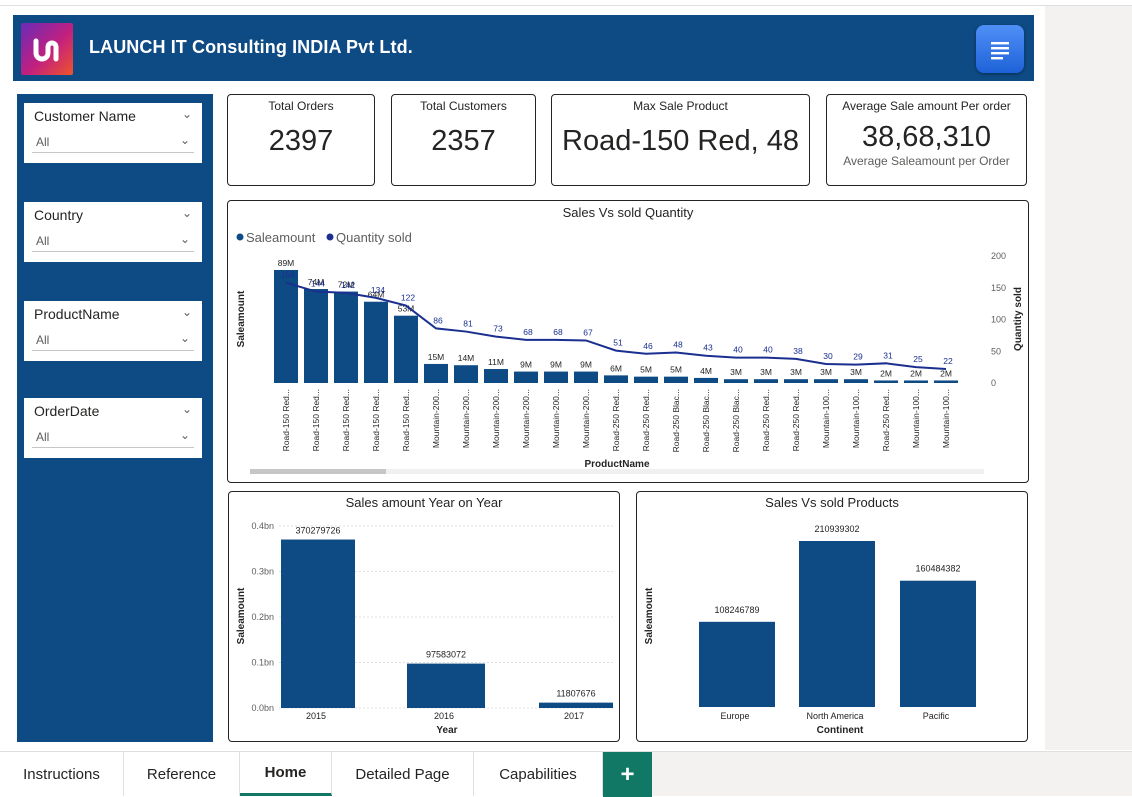 This screenshot has height=797, width=1132. Describe the element at coordinates (627, 774) in the screenshot. I see `add-page-button: +` at that location.